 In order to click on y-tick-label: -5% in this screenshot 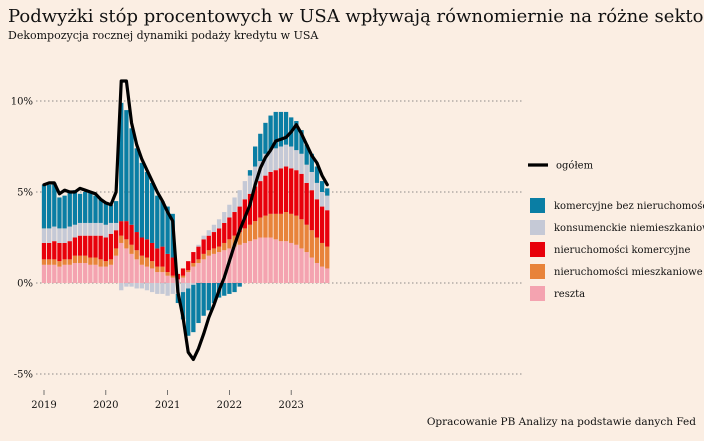, I will do `click(23, 375)`.